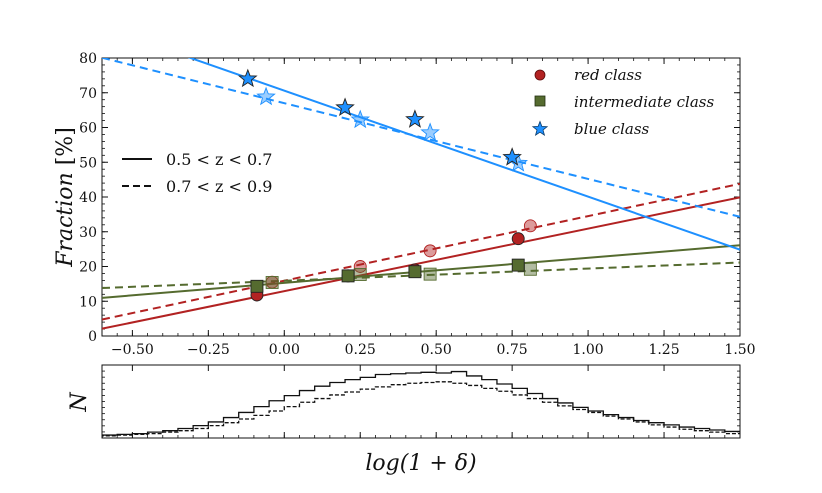 Image resolution: width=822 pixels, height=493 pixels. What do you see at coordinates (420, 463) in the screenshot?
I see `x-axis-label: log(1 + δ)` at bounding box center [420, 463].